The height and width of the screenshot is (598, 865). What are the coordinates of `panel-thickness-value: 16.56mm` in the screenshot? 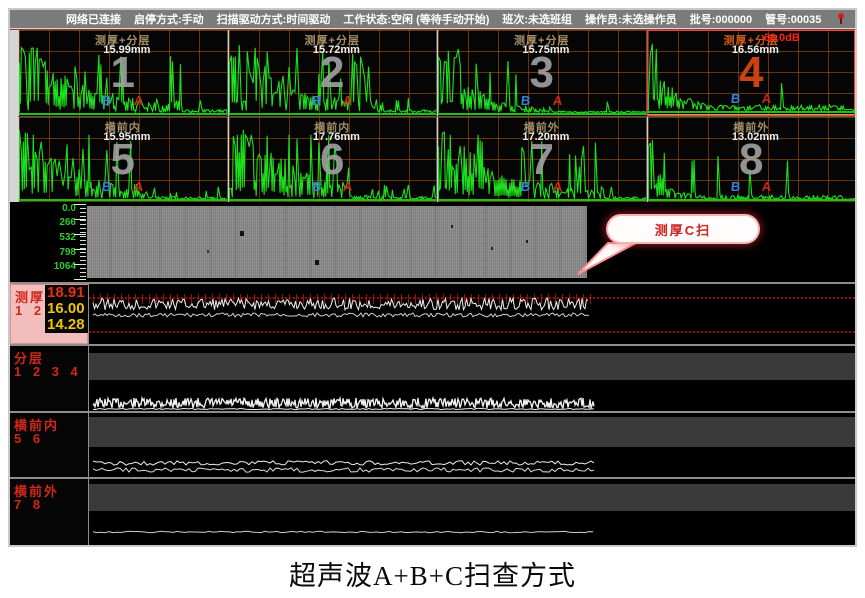 It's located at (755, 50).